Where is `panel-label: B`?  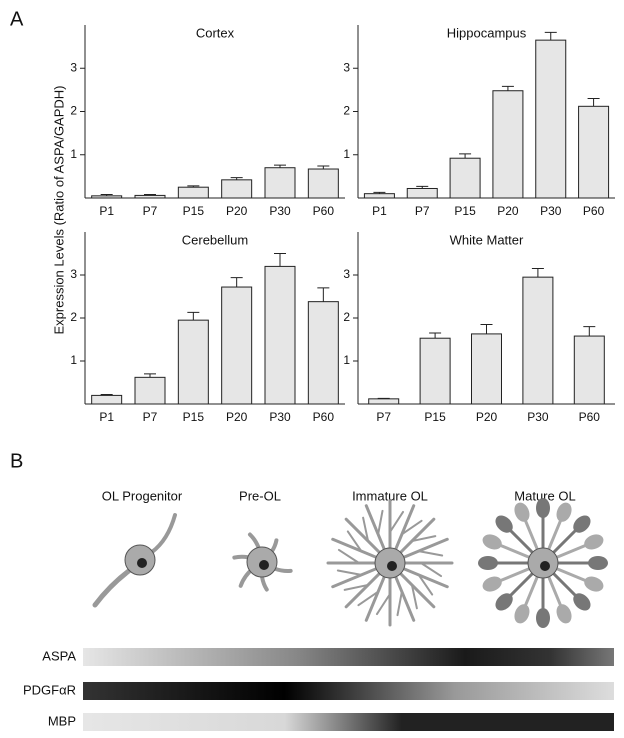 panel-label: B is located at coordinates (16, 461).